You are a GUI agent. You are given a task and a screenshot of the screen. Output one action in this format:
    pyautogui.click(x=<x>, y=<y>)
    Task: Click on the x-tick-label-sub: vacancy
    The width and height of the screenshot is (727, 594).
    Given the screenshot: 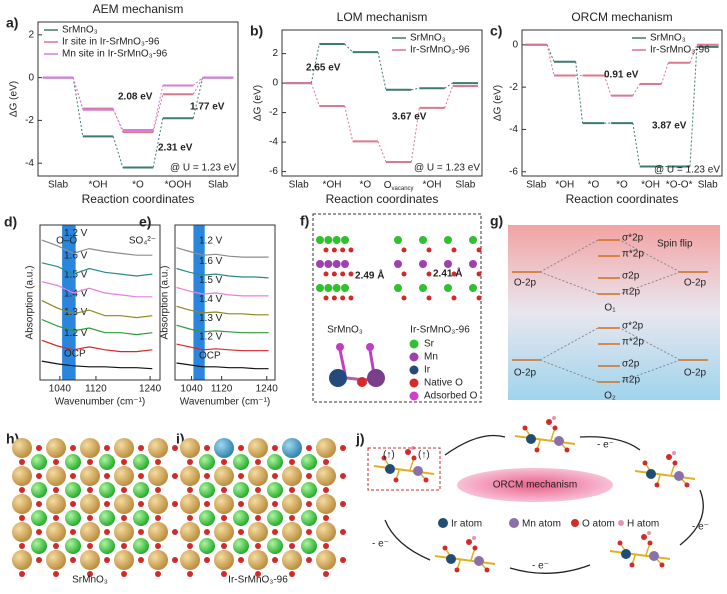 What is the action you would take?
    pyautogui.click(x=403, y=189)
    